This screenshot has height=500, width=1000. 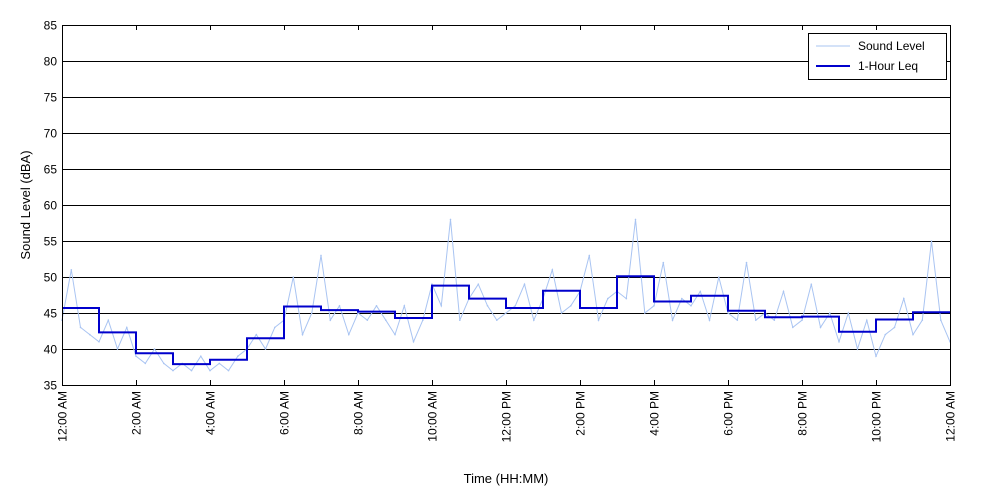 I want to click on y-tick-label: 35, so click(x=51, y=386).